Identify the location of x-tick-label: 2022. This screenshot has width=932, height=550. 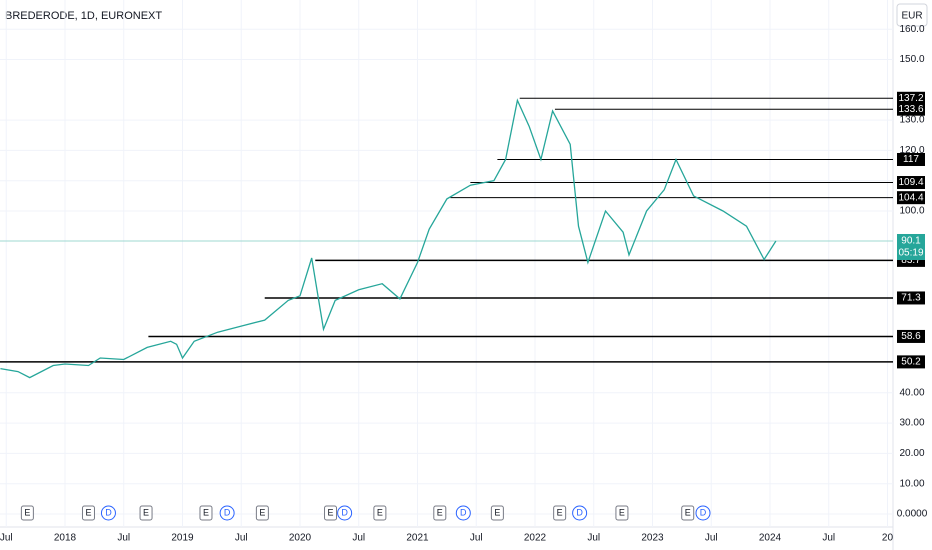
(535, 538).